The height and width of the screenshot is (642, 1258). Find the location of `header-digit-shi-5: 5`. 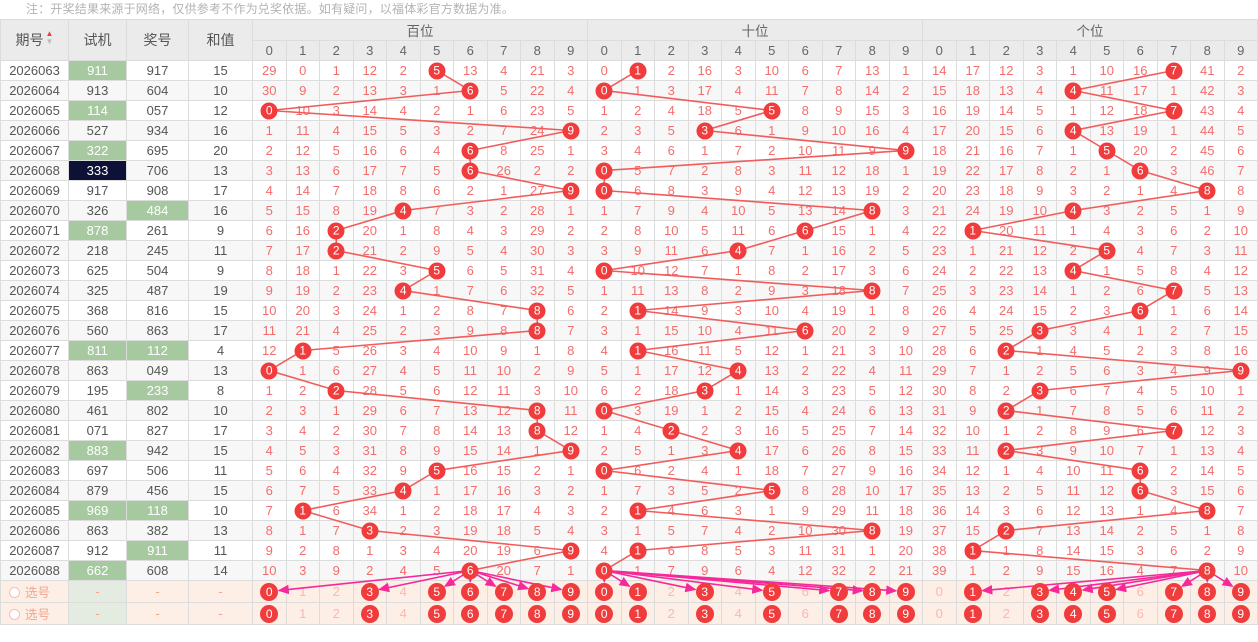

header-digit-shi-5: 5 is located at coordinates (771, 50).